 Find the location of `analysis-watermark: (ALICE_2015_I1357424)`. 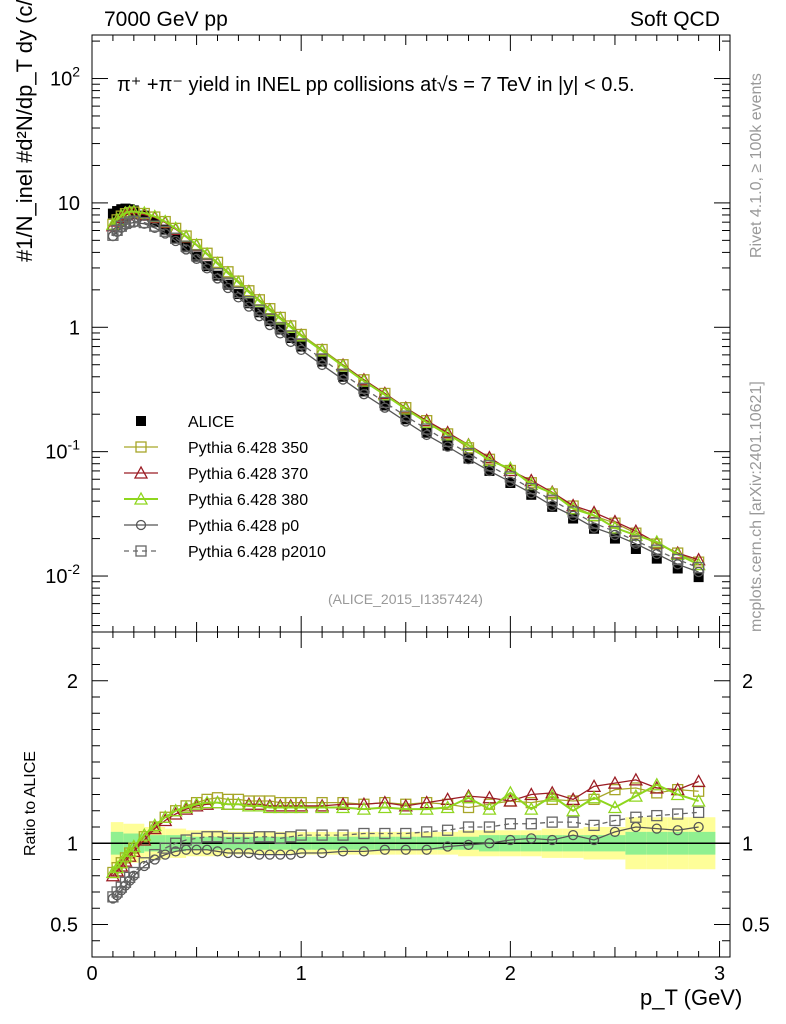

analysis-watermark: (ALICE_2015_I1357424) is located at coordinates (405, 599).